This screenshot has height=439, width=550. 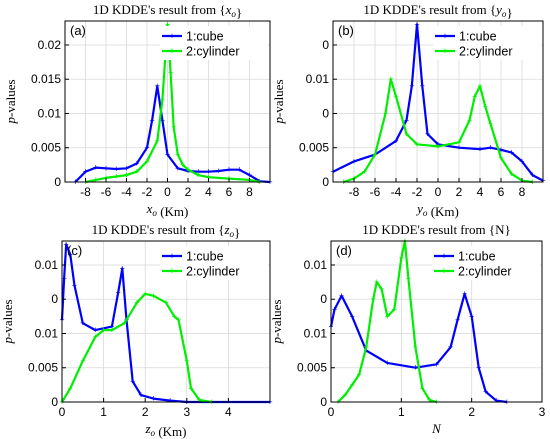 I want to click on x-tick-label: 4, so click(x=228, y=412).